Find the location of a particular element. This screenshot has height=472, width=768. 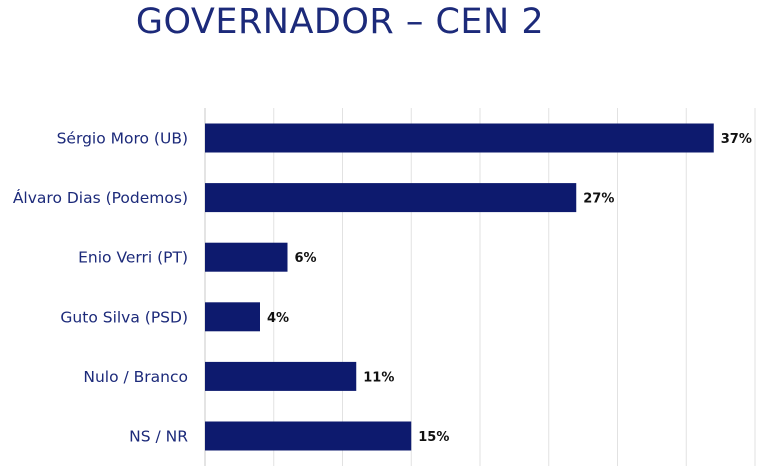

category-label: Nulo / Branco is located at coordinates (135, 377).